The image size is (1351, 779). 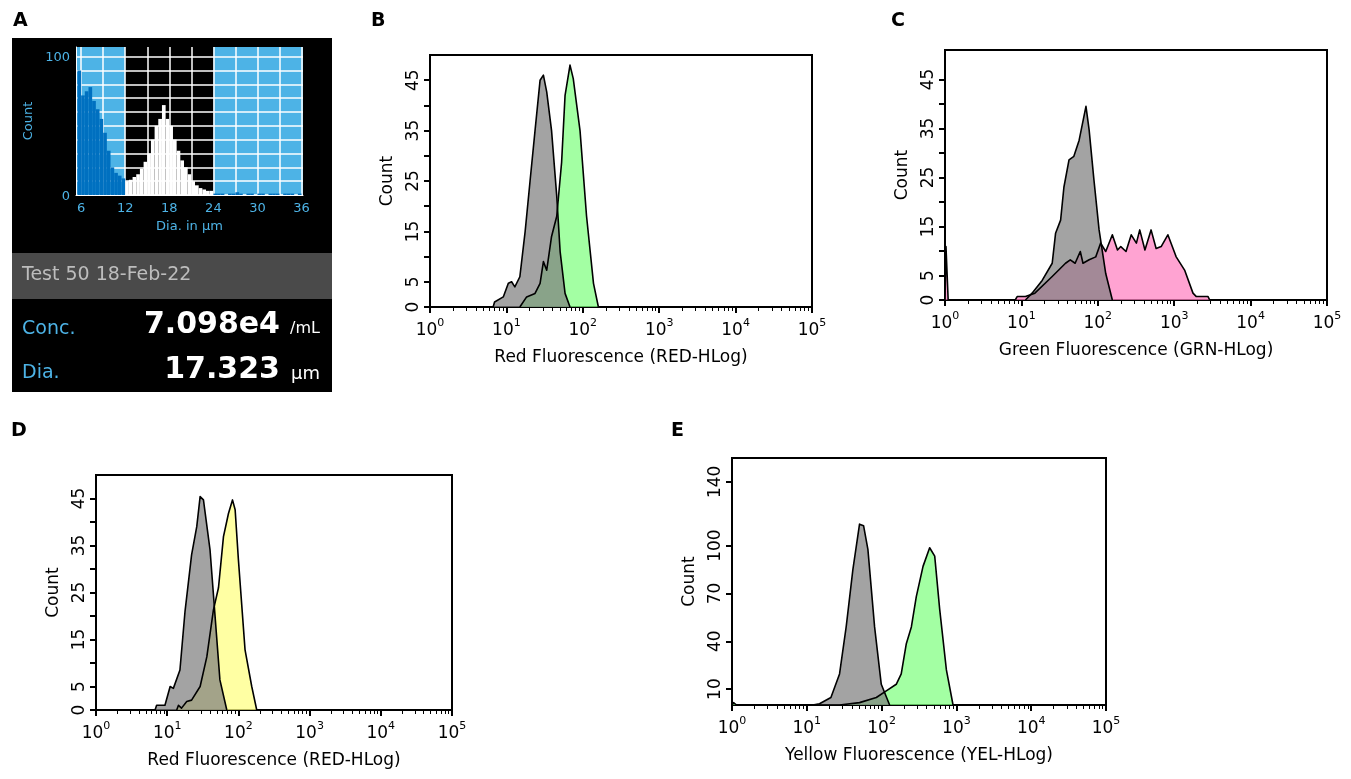 What do you see at coordinates (41, 371) in the screenshot?
I see `text: Dia.` at bounding box center [41, 371].